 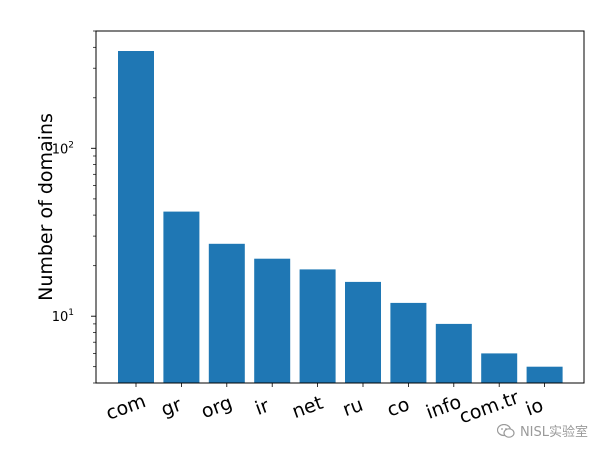 What do you see at coordinates (544, 374) in the screenshot?
I see `bar-io` at bounding box center [544, 374].